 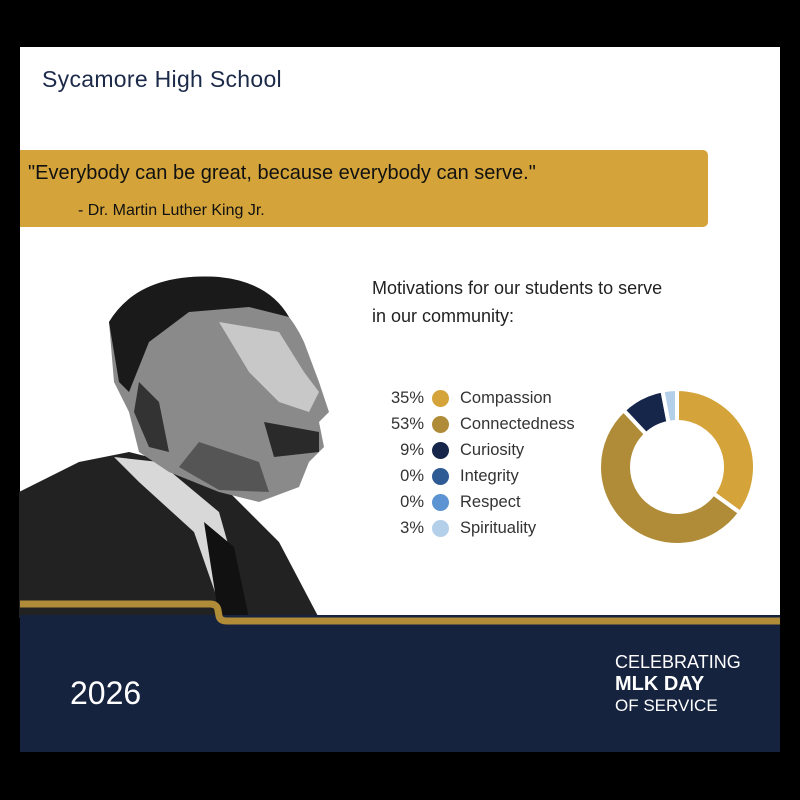 What do you see at coordinates (666, 705) in the screenshot?
I see `of-service-line: OF SERVICE` at bounding box center [666, 705].